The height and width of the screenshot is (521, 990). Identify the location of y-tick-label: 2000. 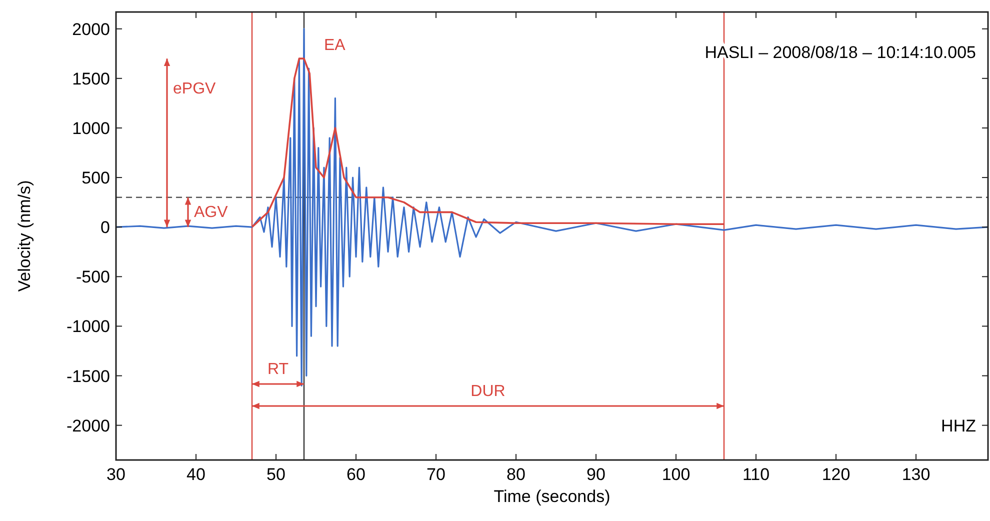
(91, 29).